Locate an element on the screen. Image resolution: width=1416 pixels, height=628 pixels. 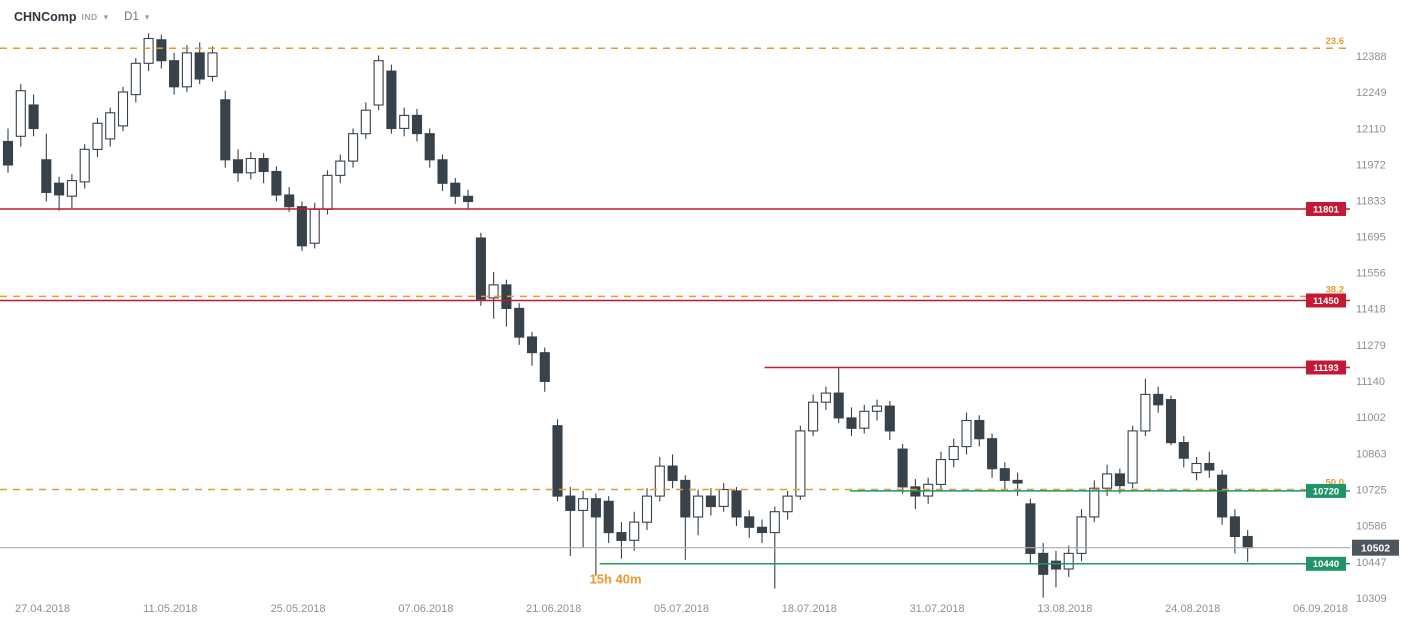
price-line-50.0: 50.0 is located at coordinates (675, 484).